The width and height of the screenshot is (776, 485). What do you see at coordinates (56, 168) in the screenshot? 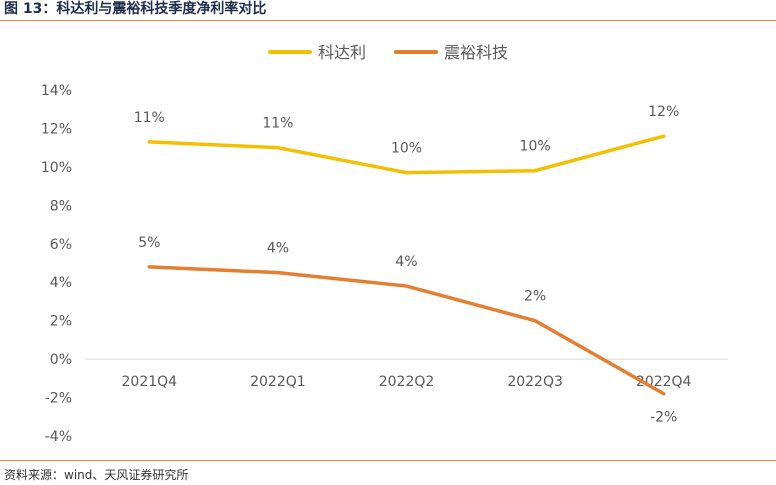
I see `y-tick-label: 10%` at bounding box center [56, 168].